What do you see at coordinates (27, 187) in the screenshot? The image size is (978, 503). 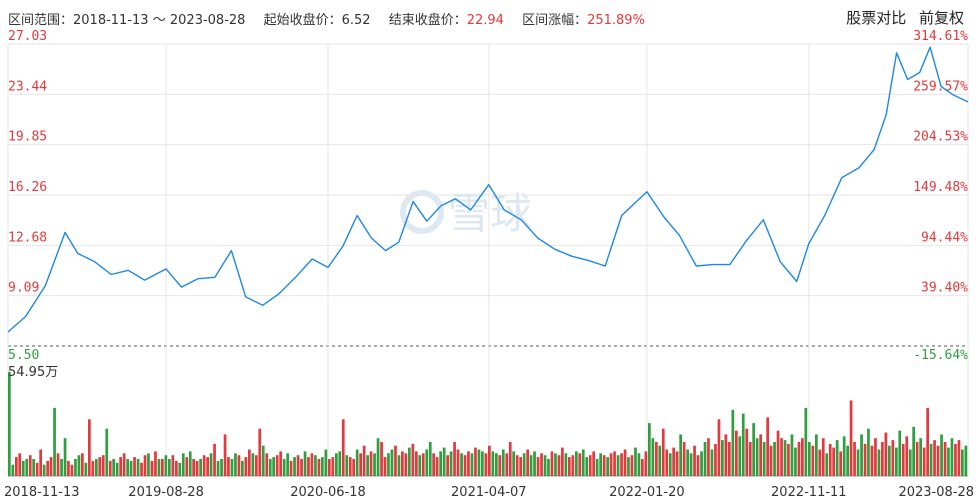 I see `y-tick-left: 16.26` at bounding box center [27, 187].